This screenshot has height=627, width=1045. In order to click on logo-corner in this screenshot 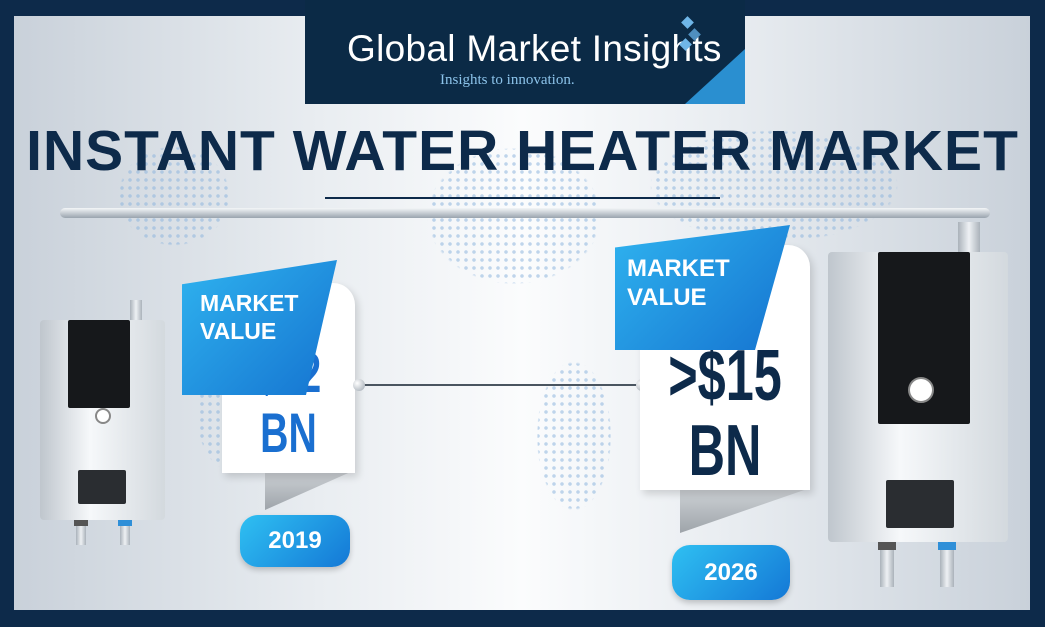, I will do `click(715, 76)`.